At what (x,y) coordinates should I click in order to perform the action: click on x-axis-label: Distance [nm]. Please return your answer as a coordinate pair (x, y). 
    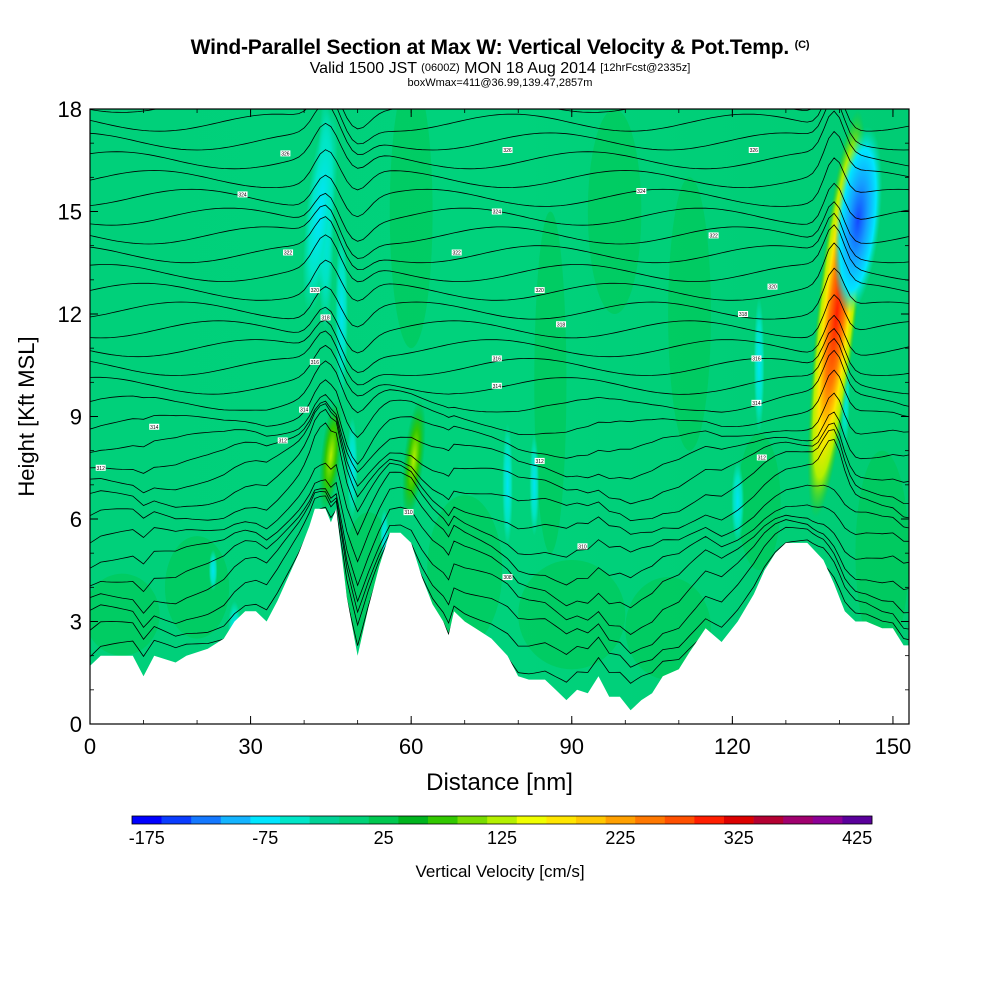
    Looking at the image, I should click on (499, 782).